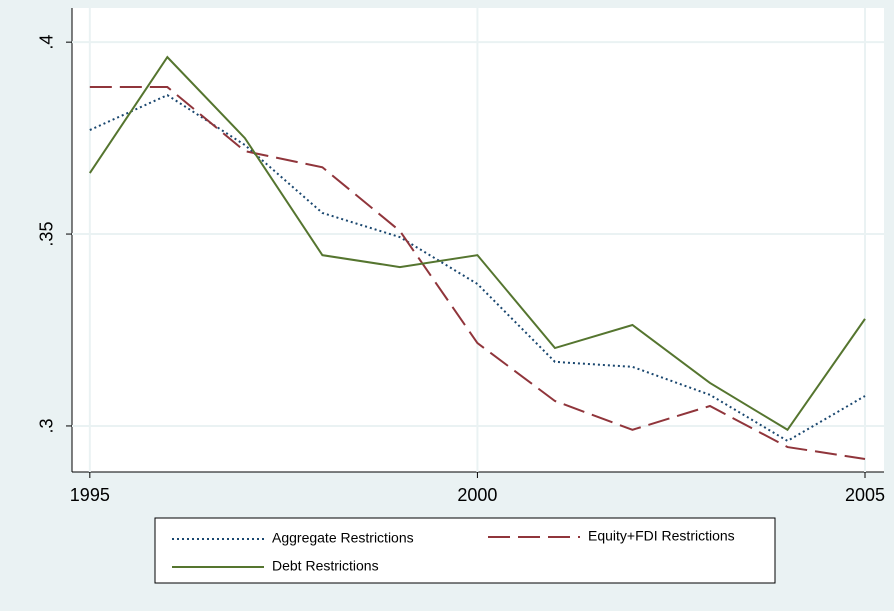 Image resolution: width=894 pixels, height=611 pixels. Describe the element at coordinates (47, 42) in the screenshot. I see `y-tick-label: .4` at that location.